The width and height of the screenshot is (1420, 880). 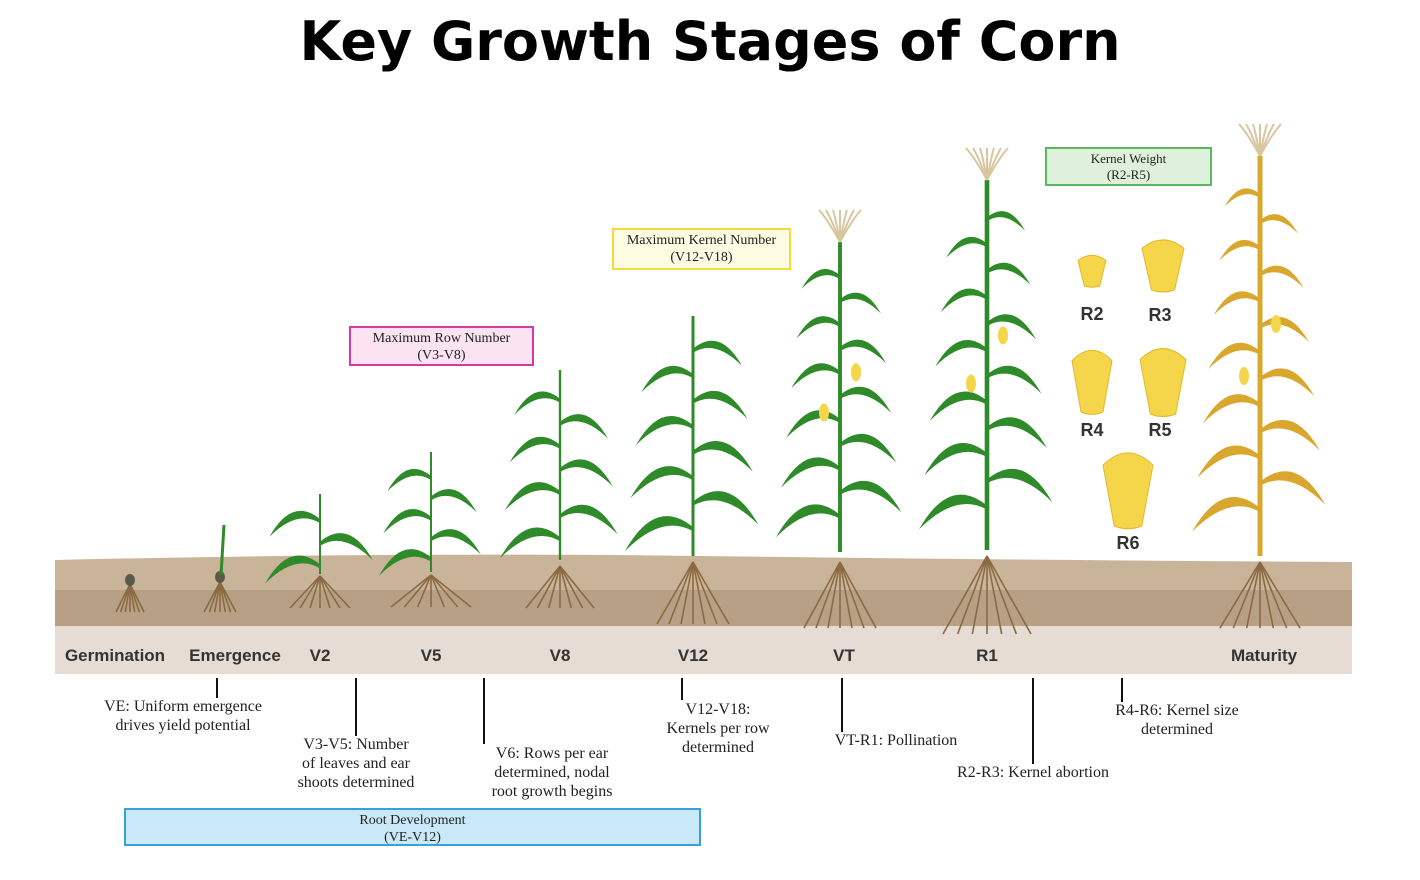 What do you see at coordinates (987, 655) in the screenshot?
I see `stage-label-r1: R1` at bounding box center [987, 655].